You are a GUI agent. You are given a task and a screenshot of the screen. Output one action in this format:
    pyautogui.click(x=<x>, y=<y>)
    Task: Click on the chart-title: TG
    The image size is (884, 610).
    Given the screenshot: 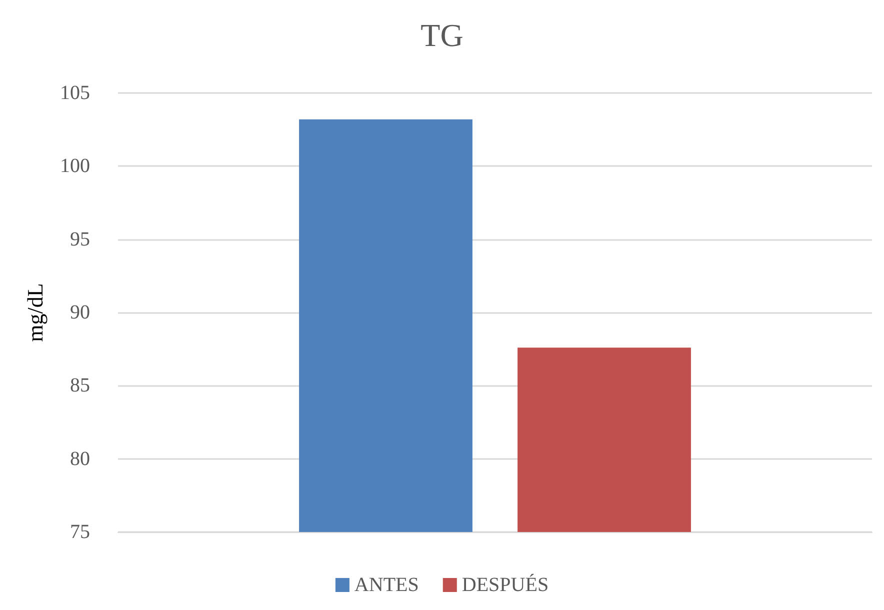 What is the action you would take?
    pyautogui.click(x=442, y=35)
    